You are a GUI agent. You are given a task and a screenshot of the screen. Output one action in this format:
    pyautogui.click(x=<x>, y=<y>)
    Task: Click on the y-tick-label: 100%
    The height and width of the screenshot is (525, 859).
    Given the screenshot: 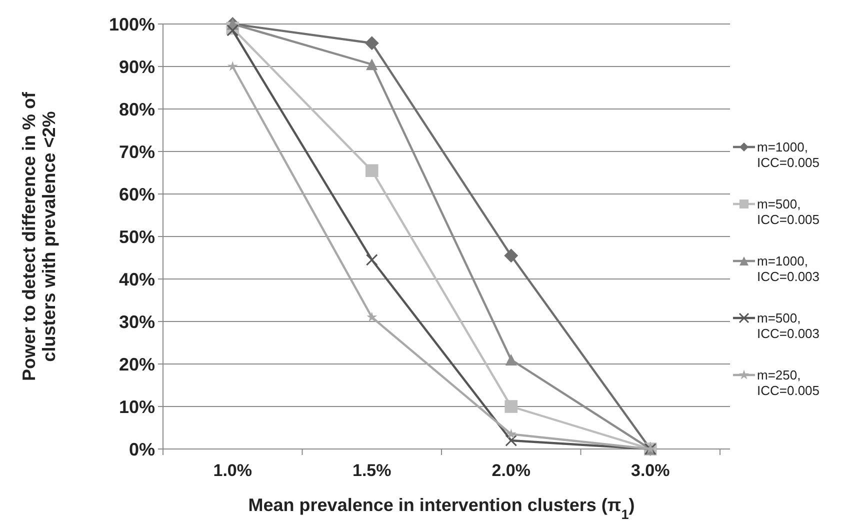 What is the action you would take?
    pyautogui.click(x=131, y=24)
    